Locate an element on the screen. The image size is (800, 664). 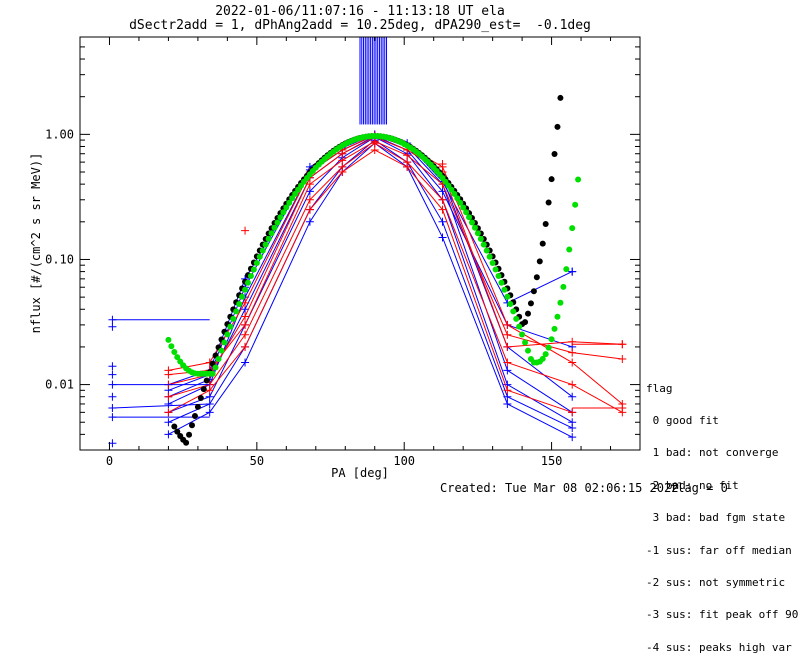
x-tick-label: 100 is located at coordinates (404, 461).